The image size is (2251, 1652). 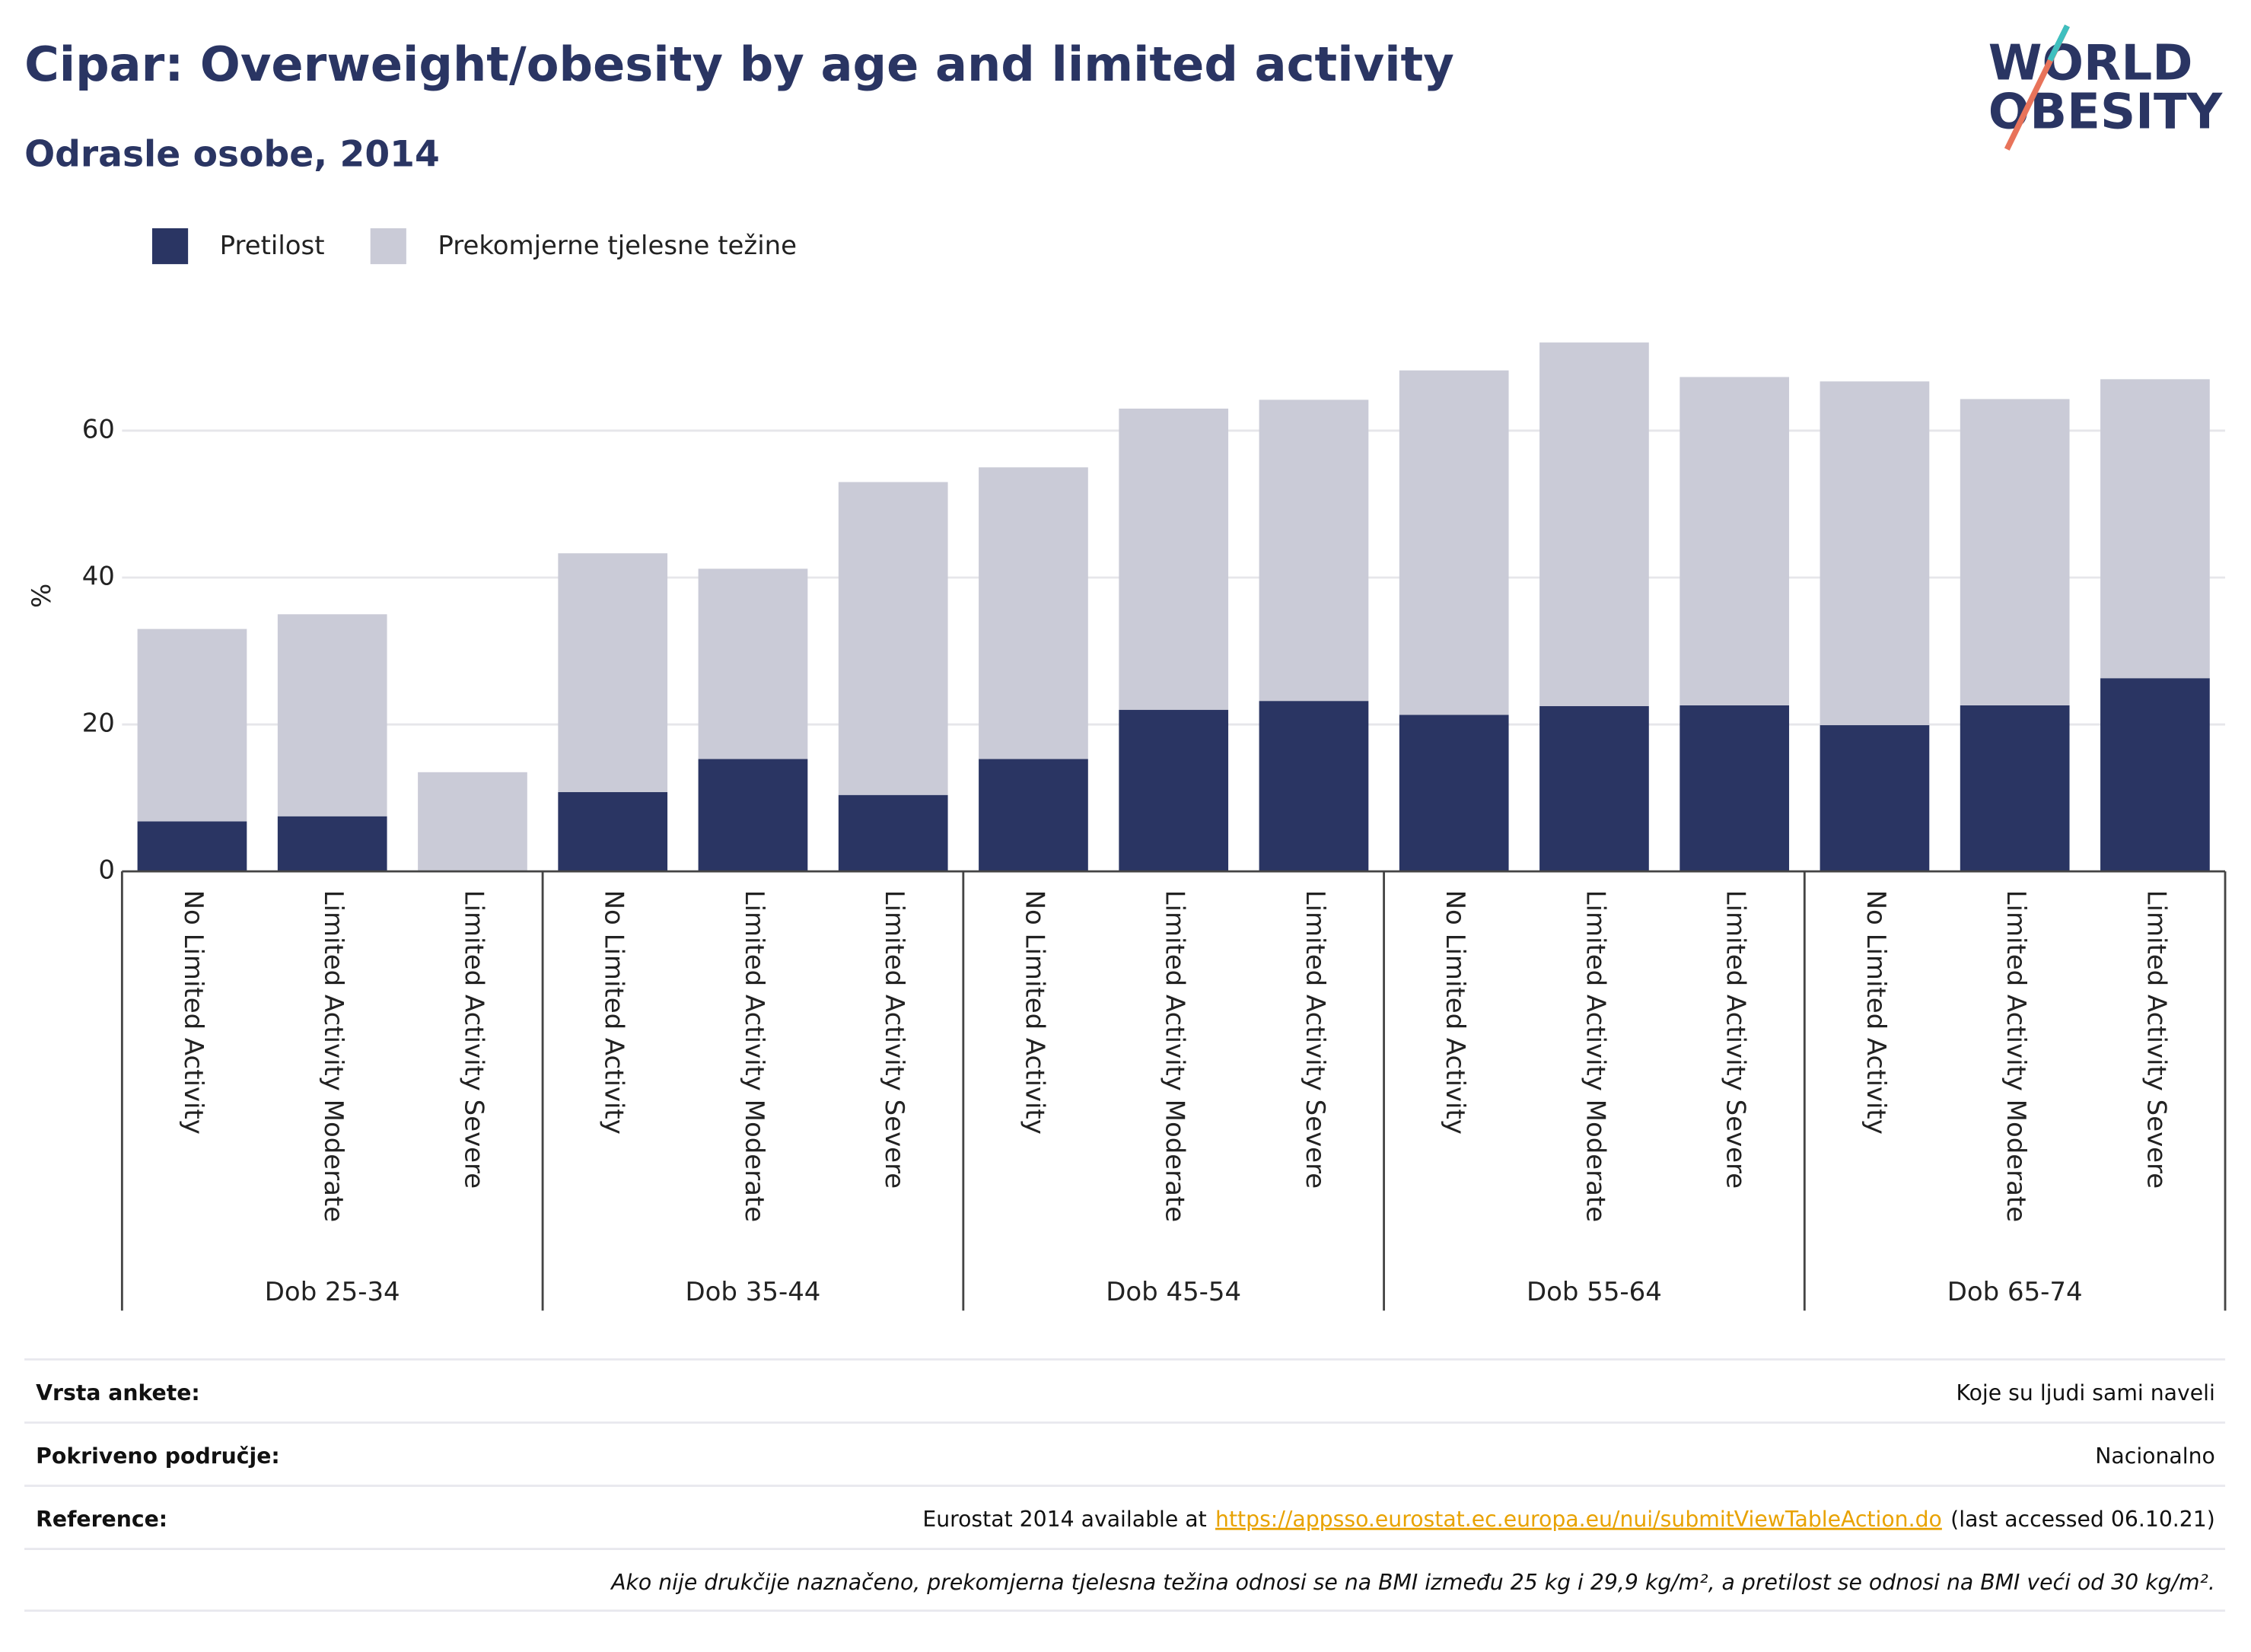 I want to click on y-tick-label: 20, so click(x=98, y=723).